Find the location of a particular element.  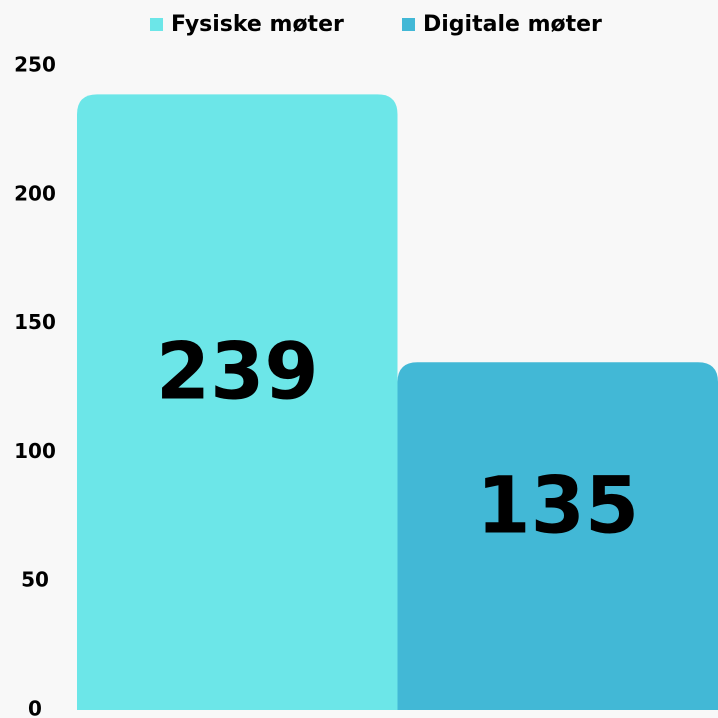

y-tick-label: 250 is located at coordinates (35, 65).